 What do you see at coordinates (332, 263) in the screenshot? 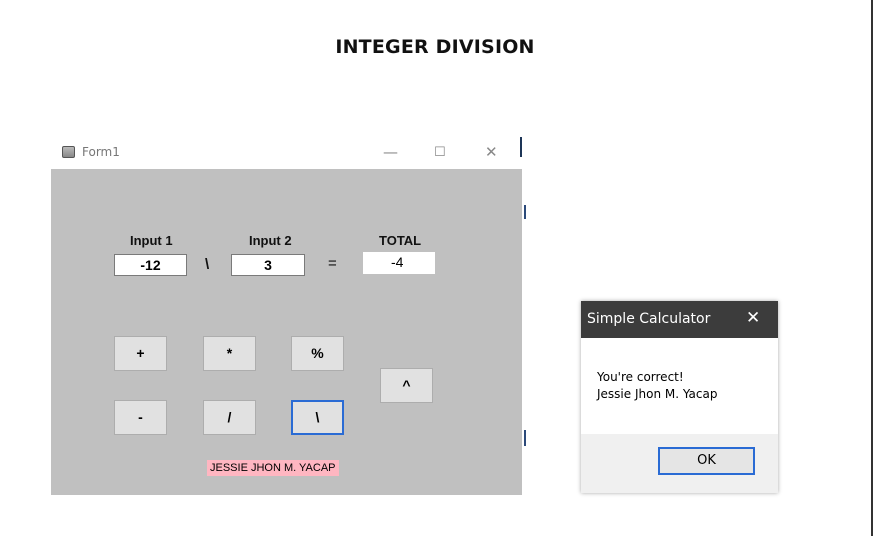
I see `equals-symbol: =` at bounding box center [332, 263].